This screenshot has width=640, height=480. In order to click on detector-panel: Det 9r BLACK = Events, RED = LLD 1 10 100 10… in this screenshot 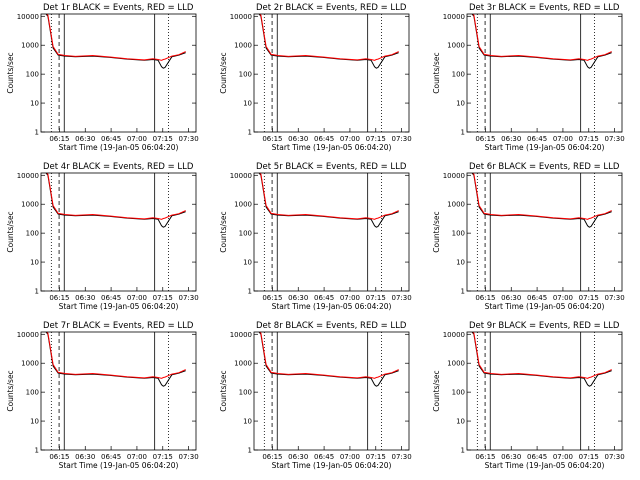, I will do `click(528, 395)`.